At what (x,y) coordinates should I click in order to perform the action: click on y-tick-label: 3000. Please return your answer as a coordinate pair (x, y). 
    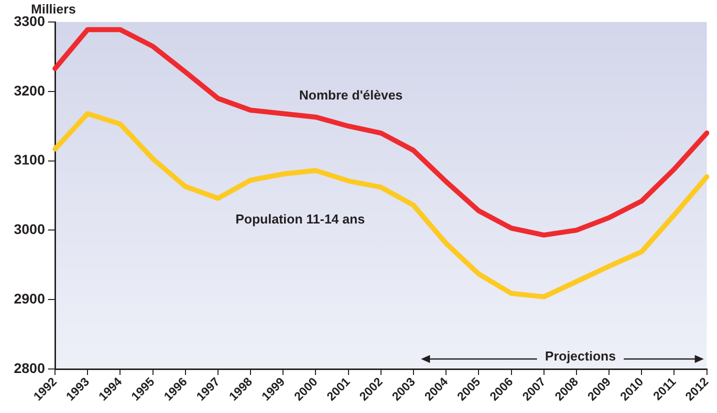
    Looking at the image, I should click on (30, 229).